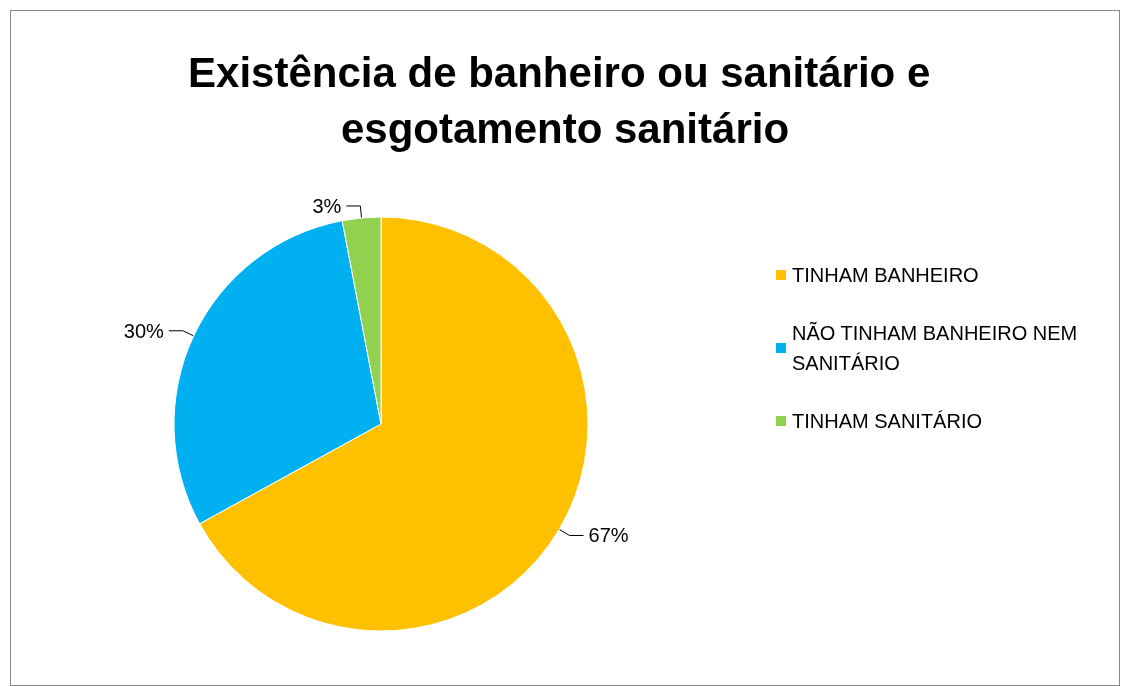 This screenshot has height=686, width=1132. What do you see at coordinates (608, 535) in the screenshot?
I see `data-label: 67%` at bounding box center [608, 535].